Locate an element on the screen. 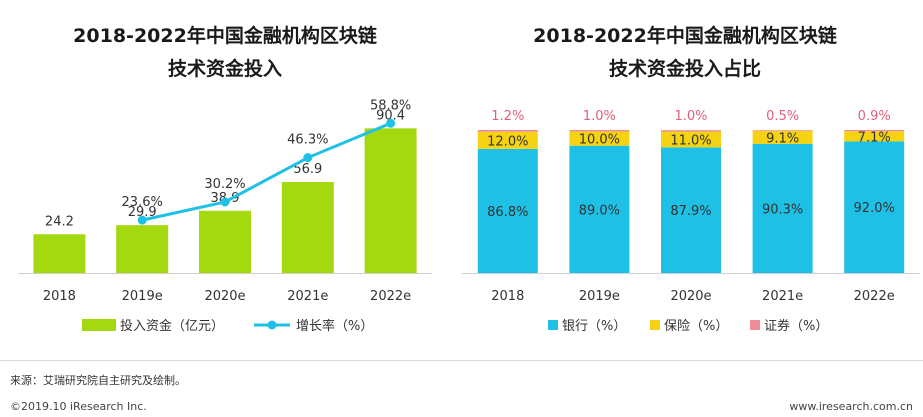 The width and height of the screenshot is (923, 417). share-segment-securities-2022e is located at coordinates (874, 131).